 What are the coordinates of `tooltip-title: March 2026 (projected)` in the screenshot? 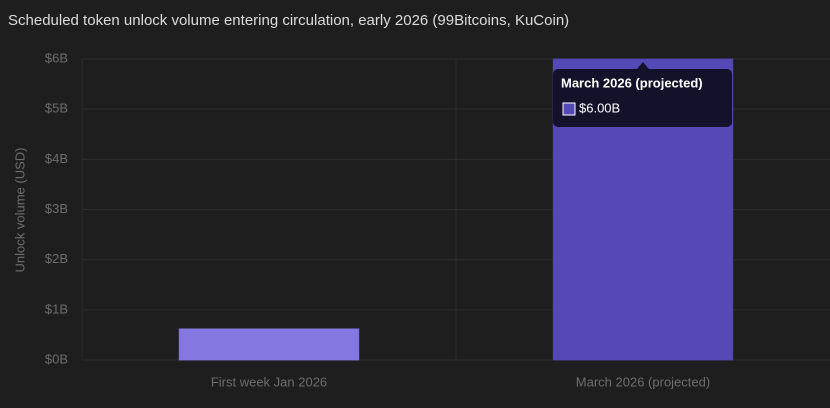 It's located at (632, 82).